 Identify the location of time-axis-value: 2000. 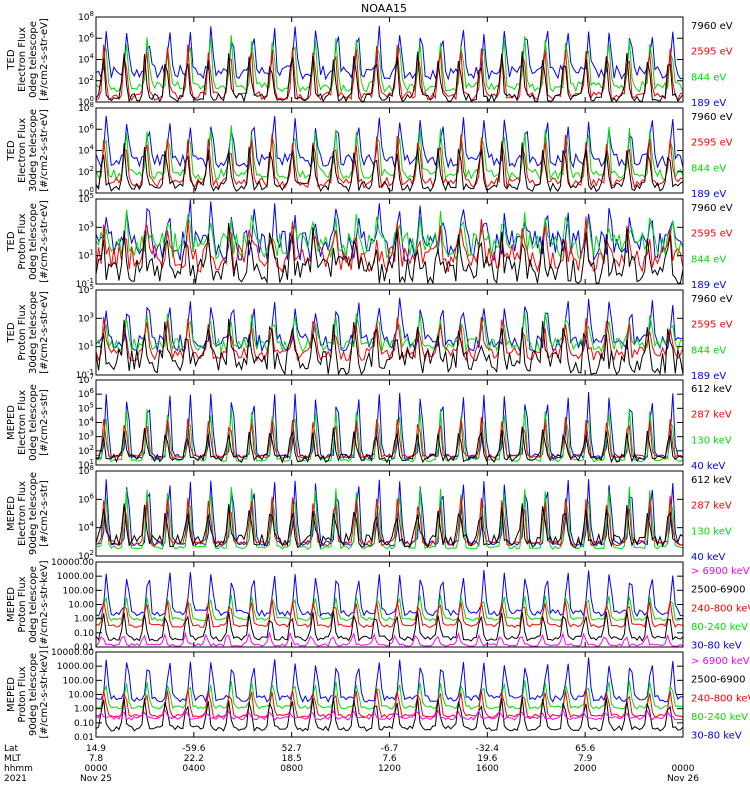
(585, 769).